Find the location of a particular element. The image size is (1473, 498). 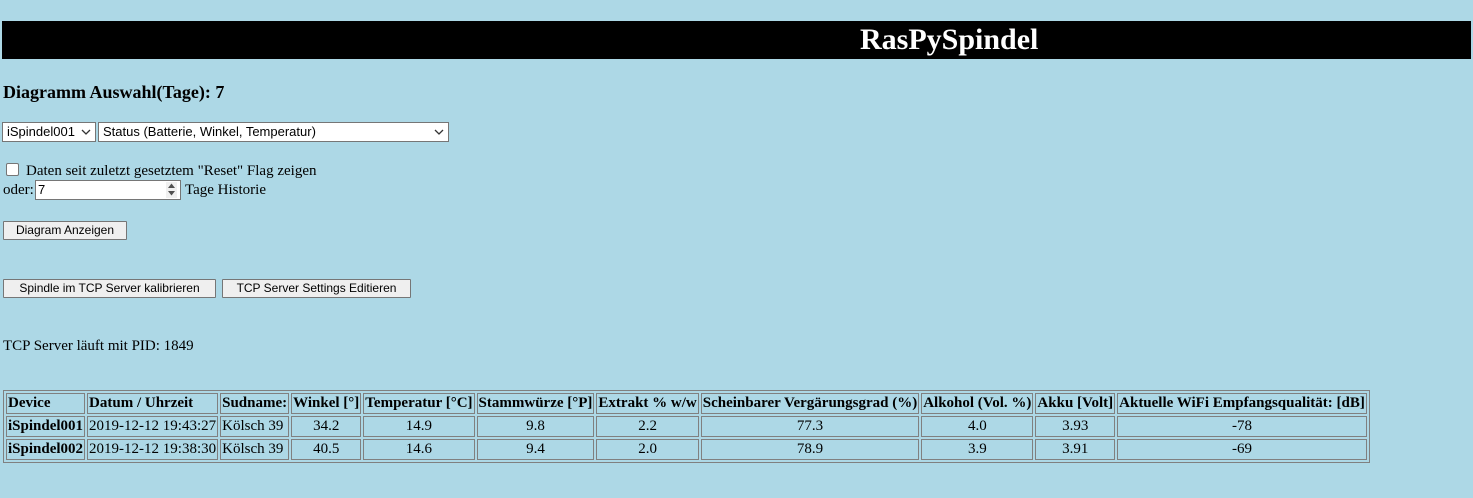

history-days-value: 7 is located at coordinates (42, 189).